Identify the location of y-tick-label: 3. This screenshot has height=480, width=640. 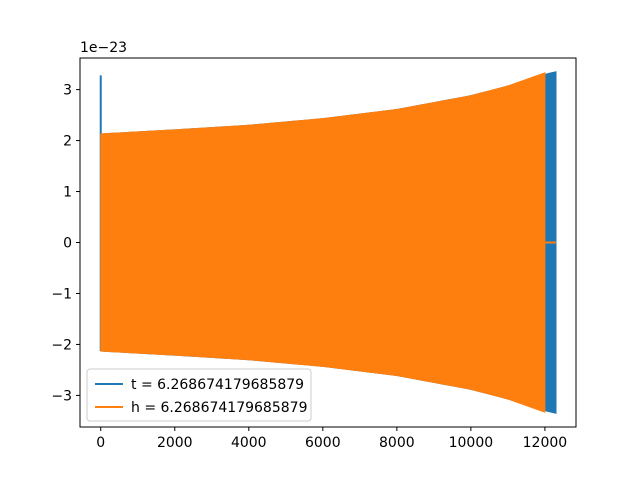
(67, 91).